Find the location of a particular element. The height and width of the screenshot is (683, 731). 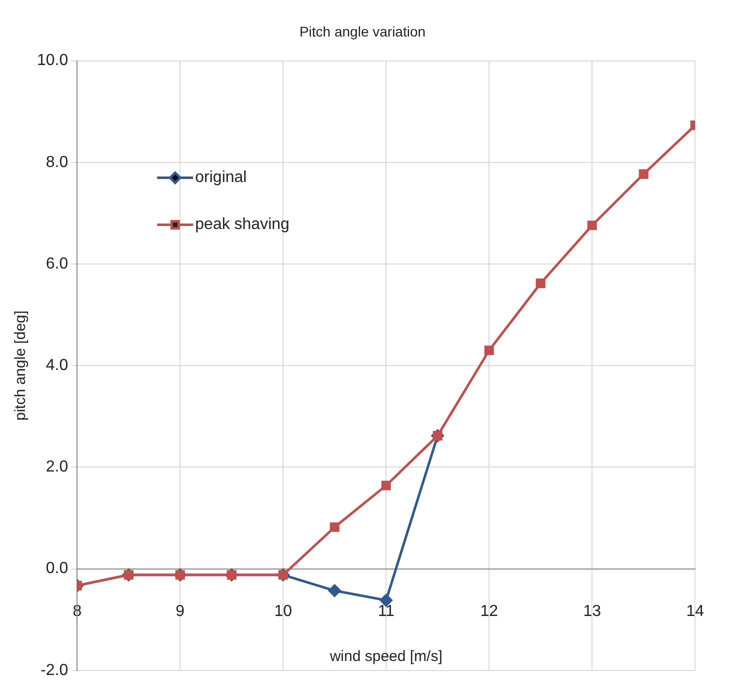

x-tick-label: 12 is located at coordinates (489, 611).